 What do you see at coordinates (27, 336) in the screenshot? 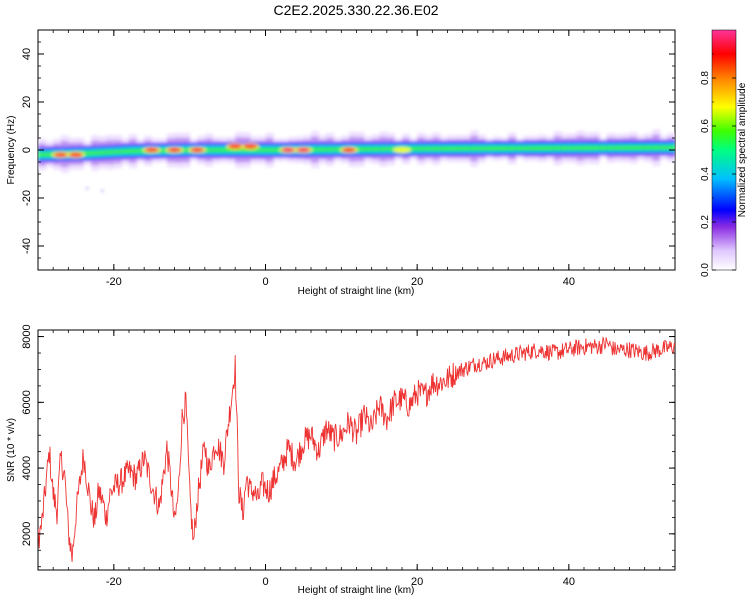
I see `y-tick-label: 8000` at bounding box center [27, 336].